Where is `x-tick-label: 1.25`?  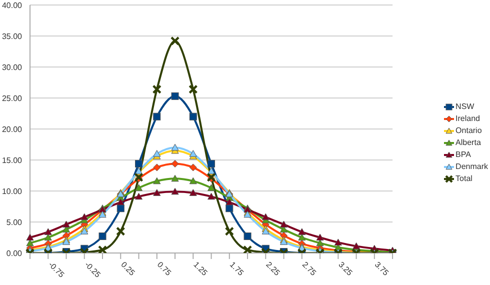 x-tick-label: 1.25 is located at coordinates (201, 269).